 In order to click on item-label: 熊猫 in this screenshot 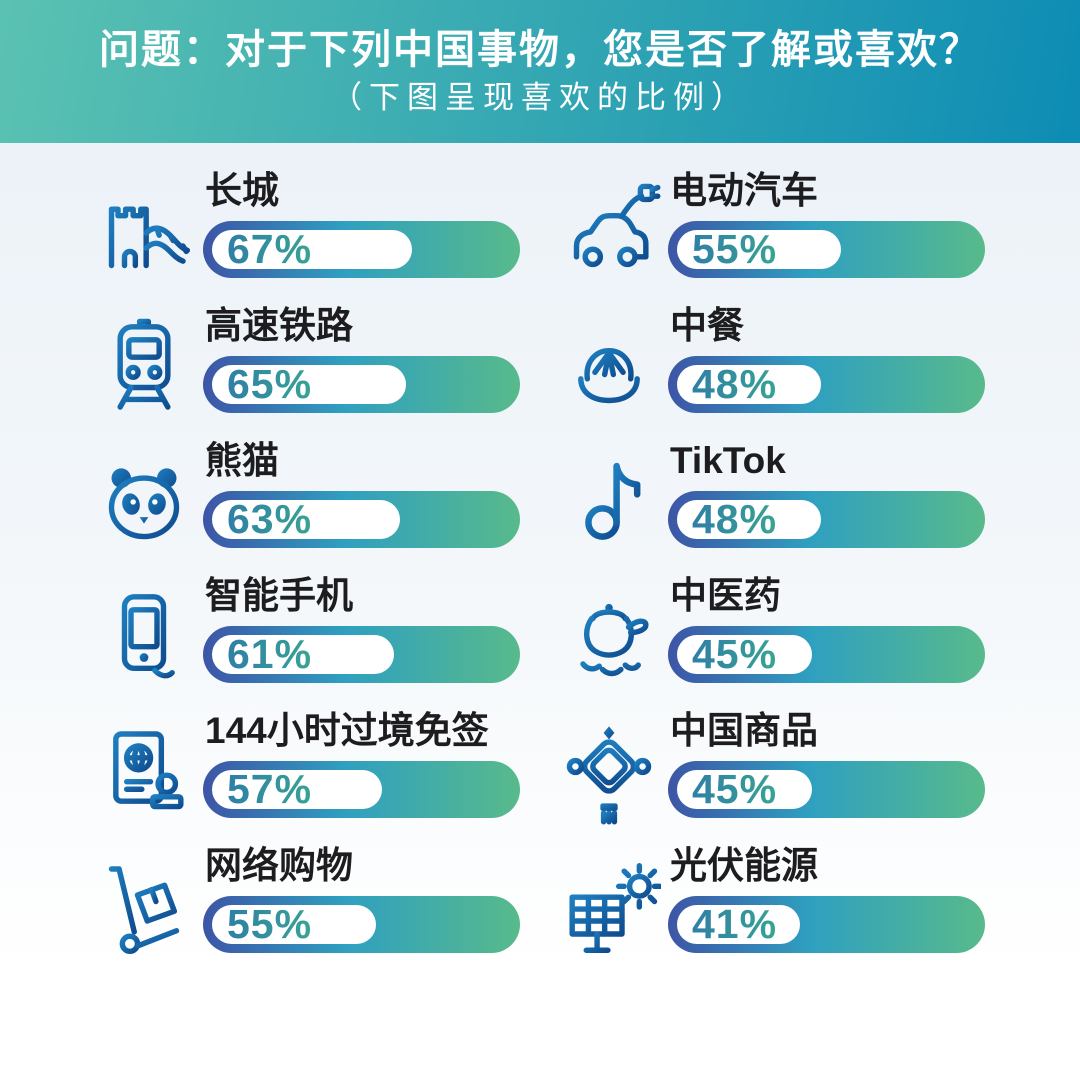, I will do `click(242, 460)`.